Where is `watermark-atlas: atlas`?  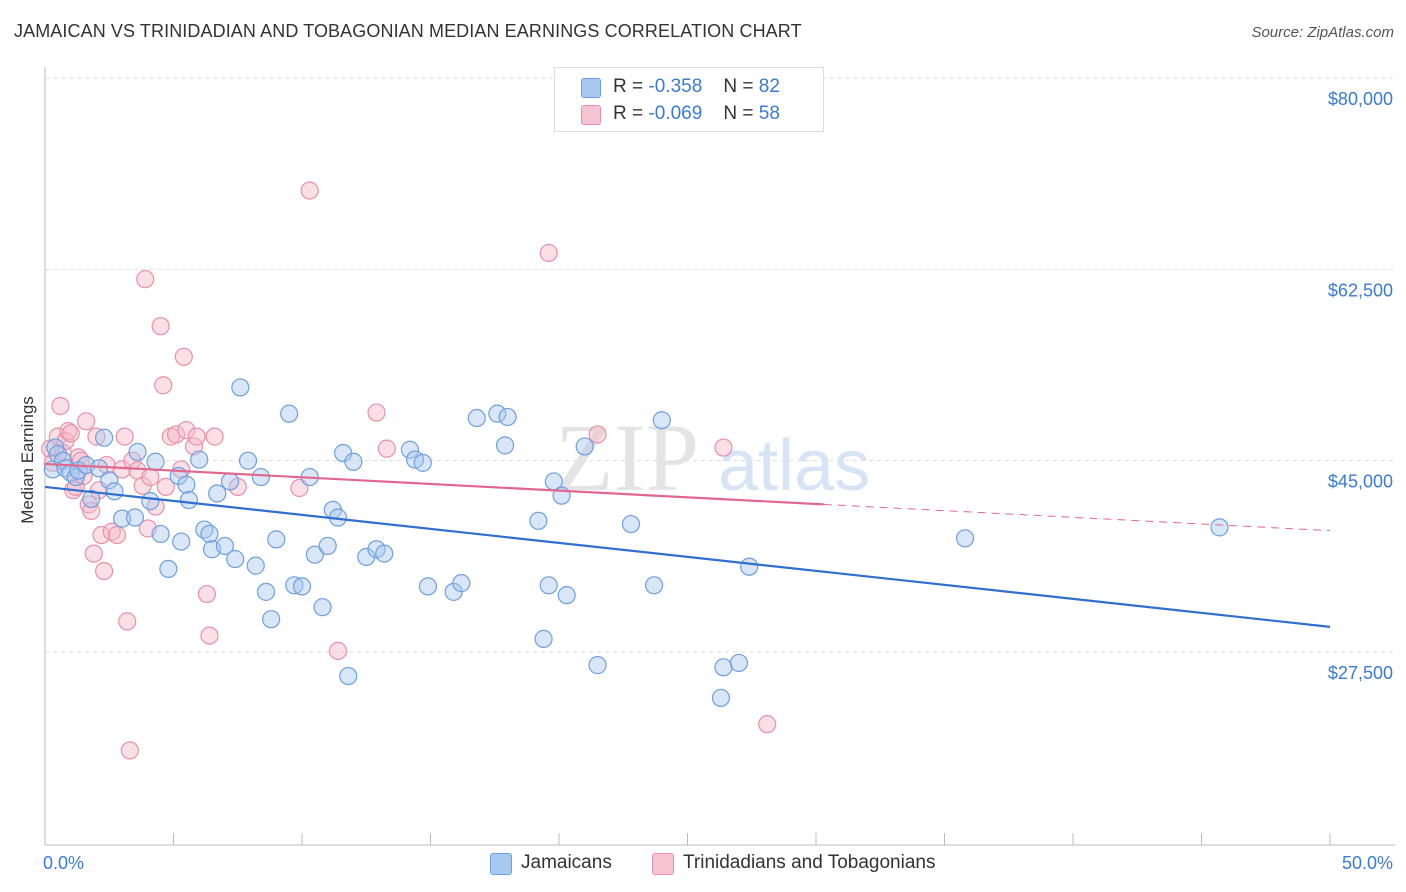 watermark-atlas: atlas is located at coordinates (794, 466).